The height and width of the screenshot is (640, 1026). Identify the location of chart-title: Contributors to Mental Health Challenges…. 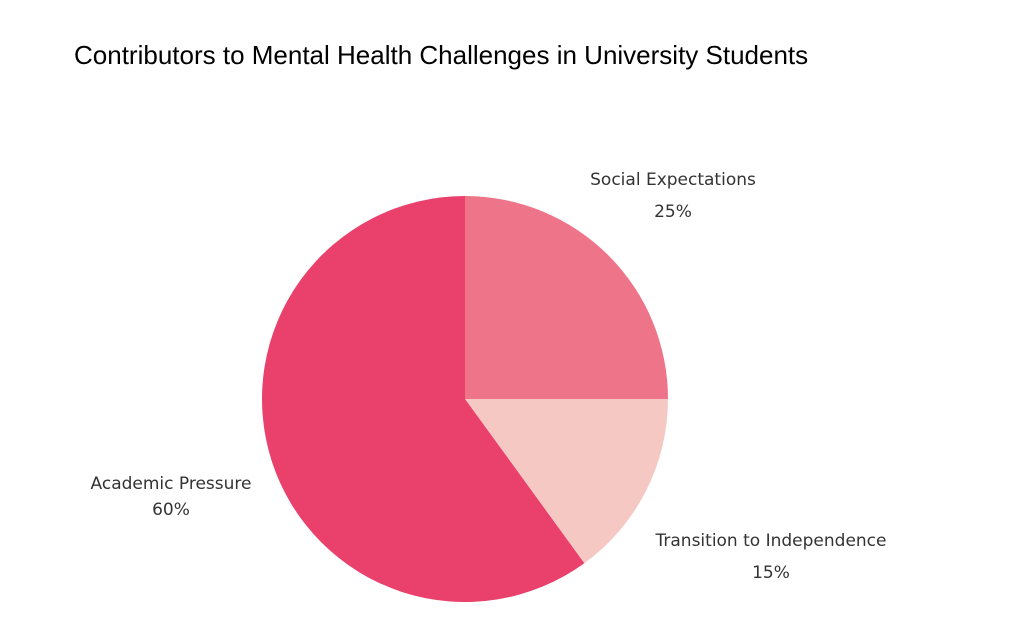
(441, 55).